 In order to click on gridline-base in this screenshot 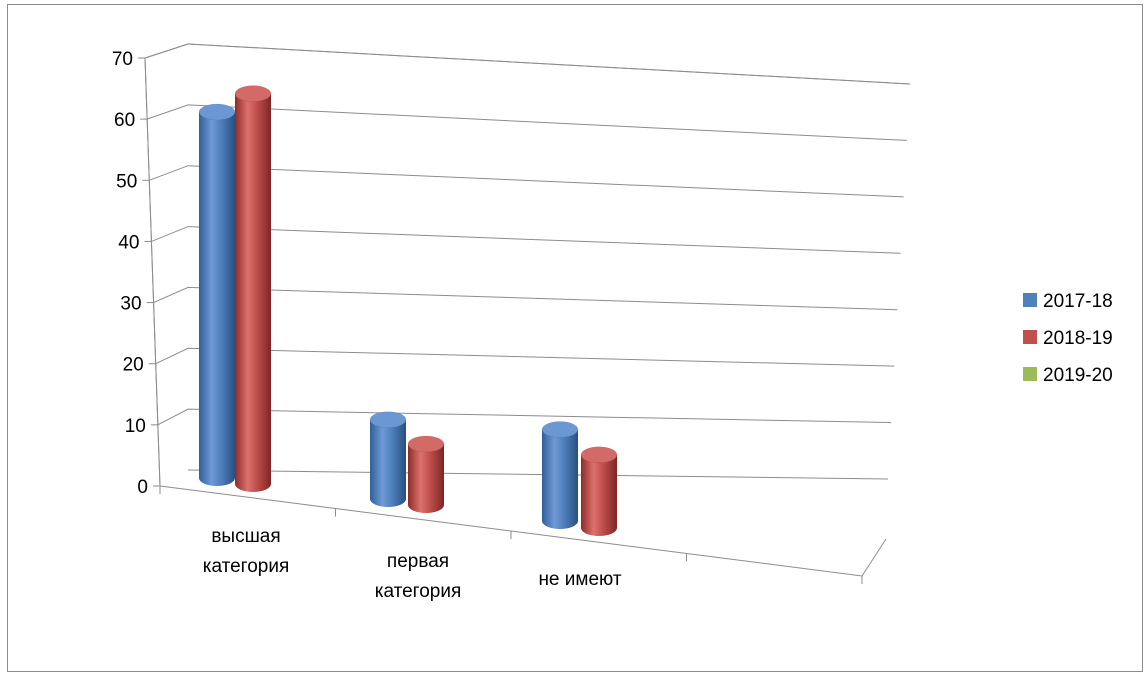, I will do `click(538, 474)`.